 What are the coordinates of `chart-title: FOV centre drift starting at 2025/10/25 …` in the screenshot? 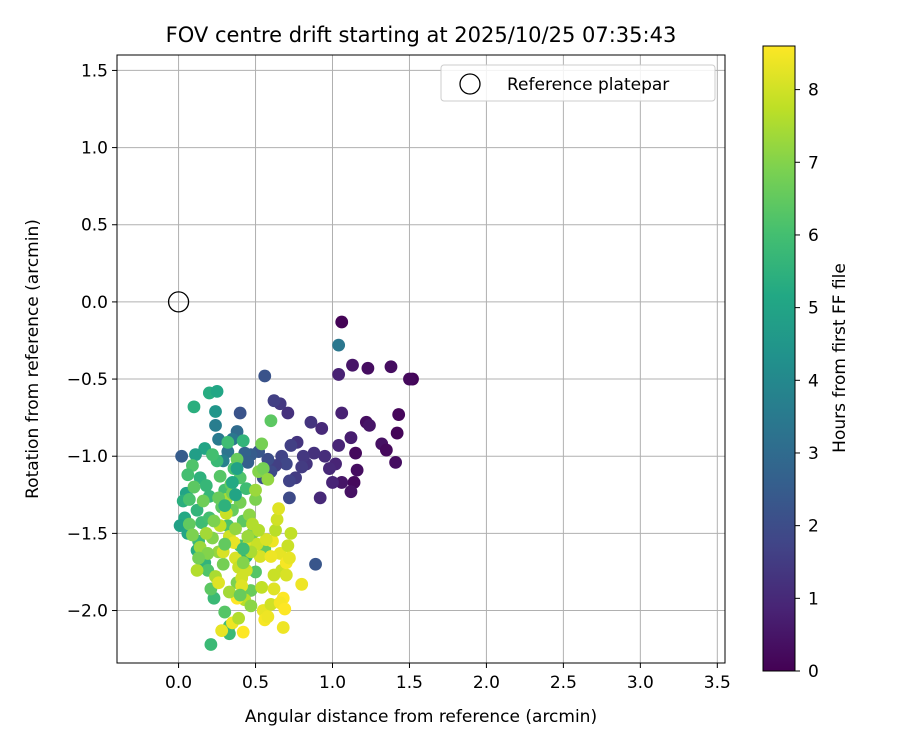 It's located at (421, 35).